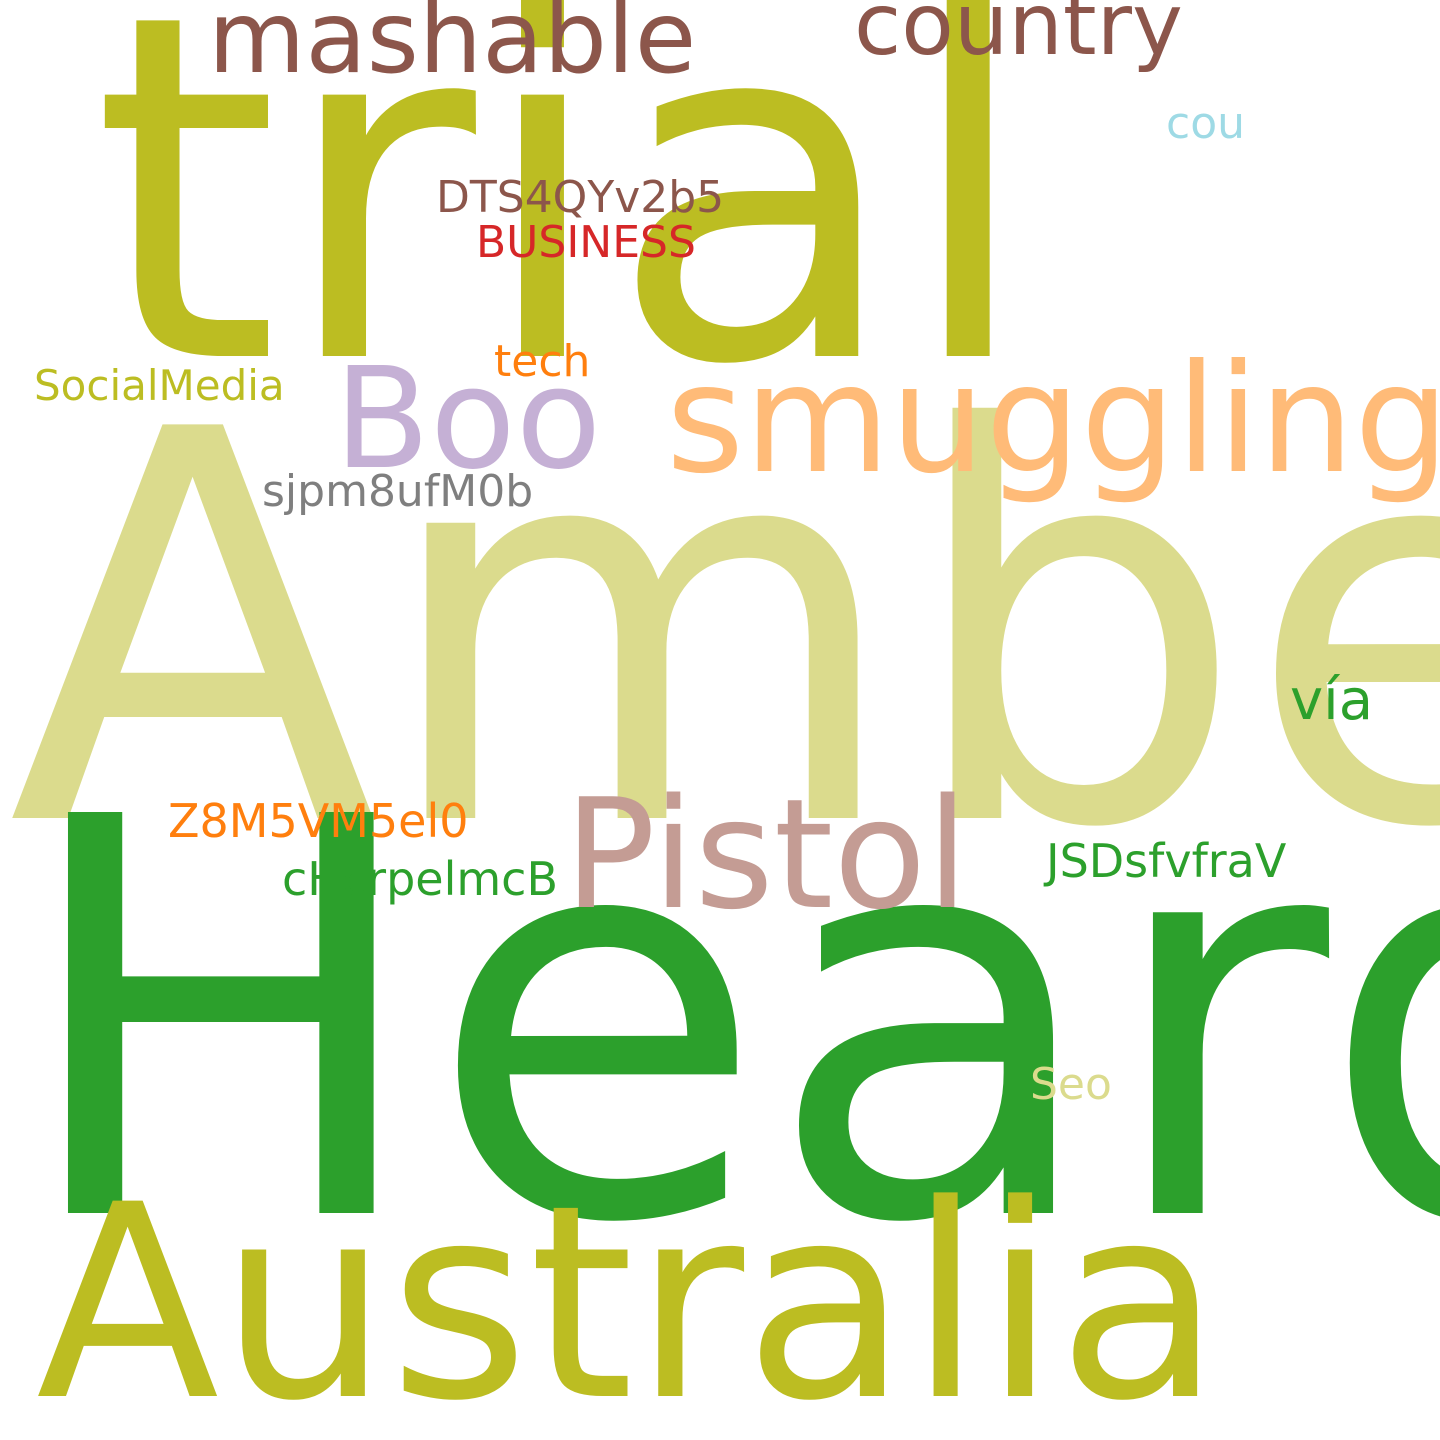  I want to click on word-tech: tech, so click(542, 361).